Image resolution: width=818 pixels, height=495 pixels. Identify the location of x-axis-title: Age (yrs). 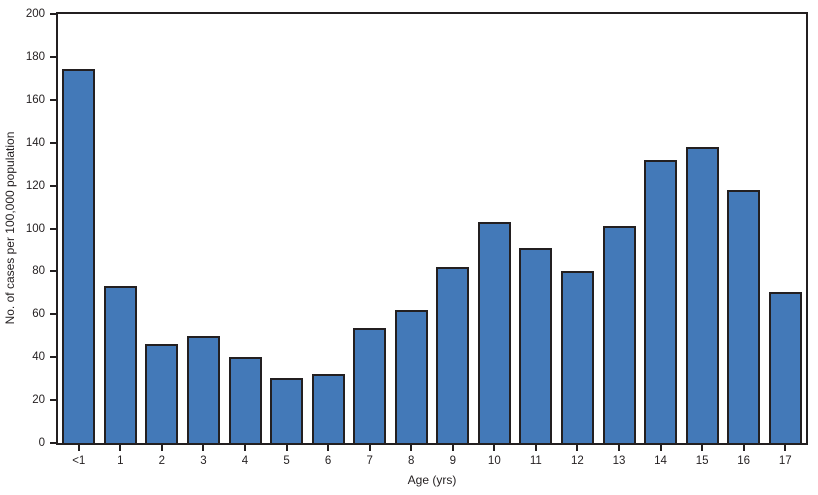
(432, 480).